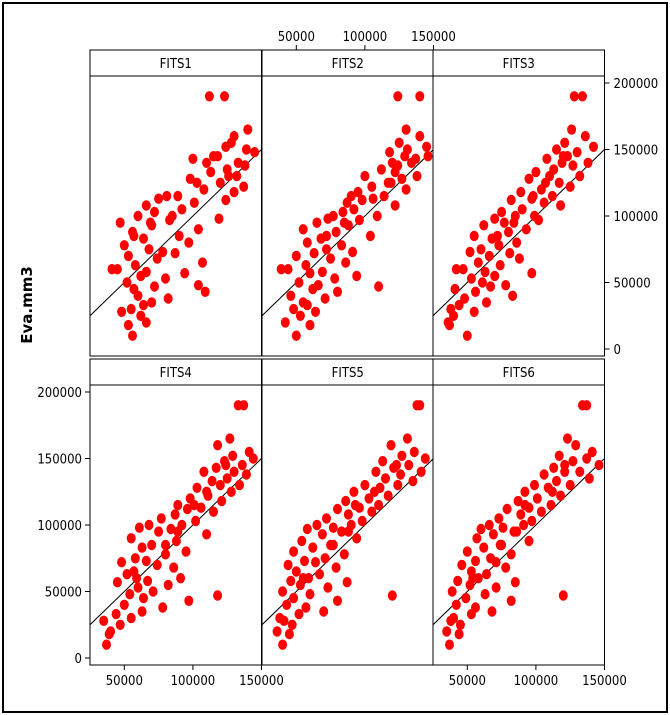 The width and height of the screenshot is (670, 715). I want to click on strip-header, so click(175, 63).